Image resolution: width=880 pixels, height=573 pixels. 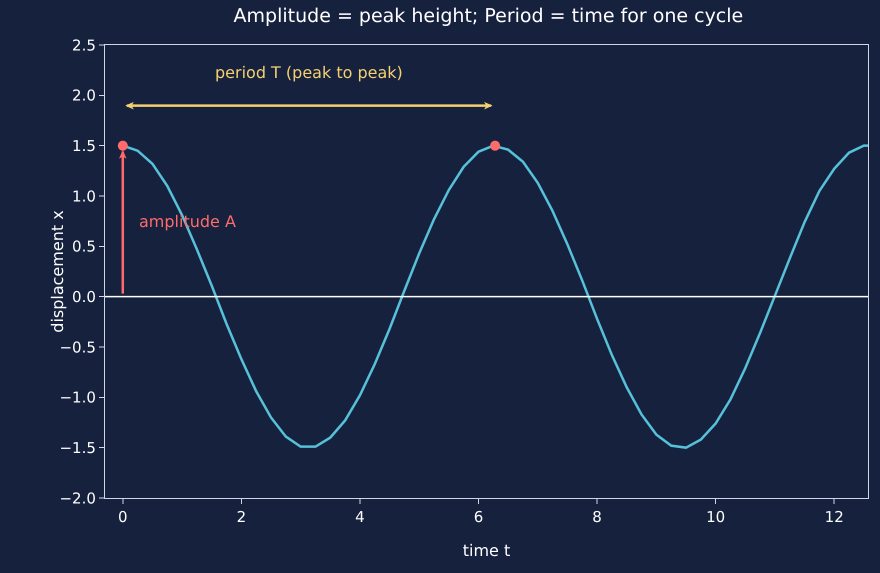 I want to click on y-tick-label: 2.5, so click(x=84, y=45).